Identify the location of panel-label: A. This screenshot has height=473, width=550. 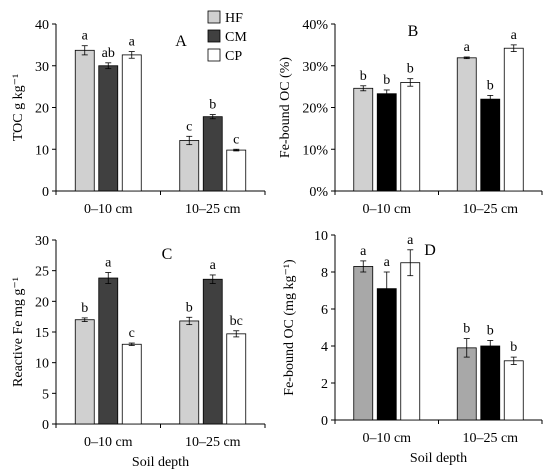
(181, 41).